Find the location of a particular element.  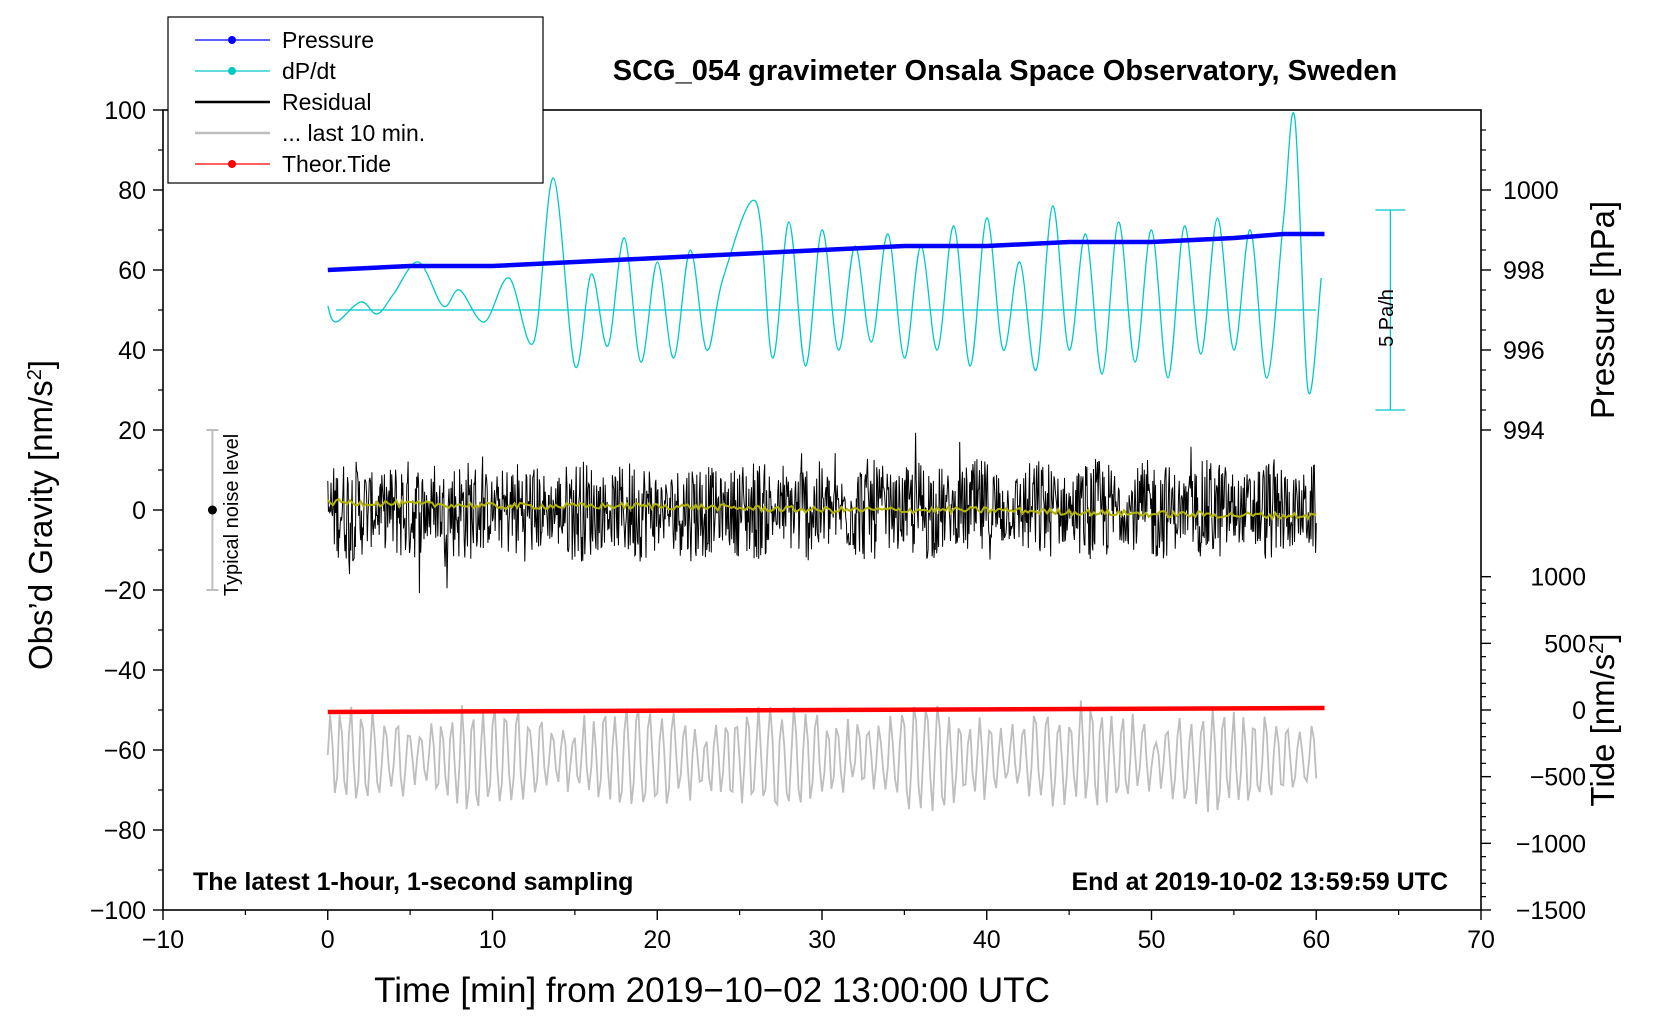

y-left-tick-label: −80 is located at coordinates (125, 831).